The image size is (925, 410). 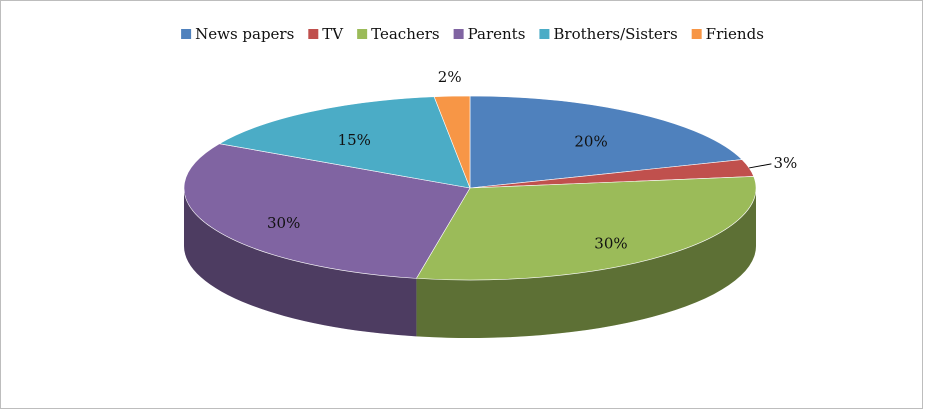 What do you see at coordinates (590, 141) in the screenshot?
I see `data-label: 20%` at bounding box center [590, 141].